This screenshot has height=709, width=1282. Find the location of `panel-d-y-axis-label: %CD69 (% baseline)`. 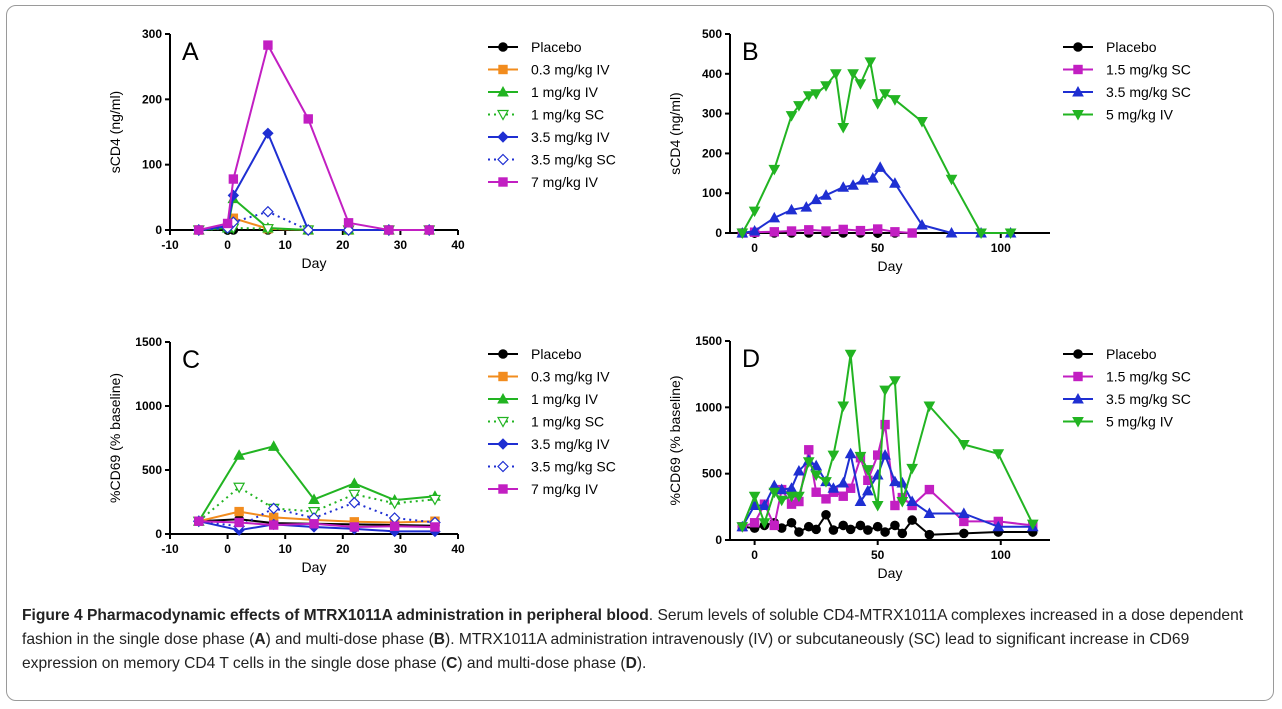

panel-d-y-axis-label: %CD69 (% baseline) is located at coordinates (675, 441).